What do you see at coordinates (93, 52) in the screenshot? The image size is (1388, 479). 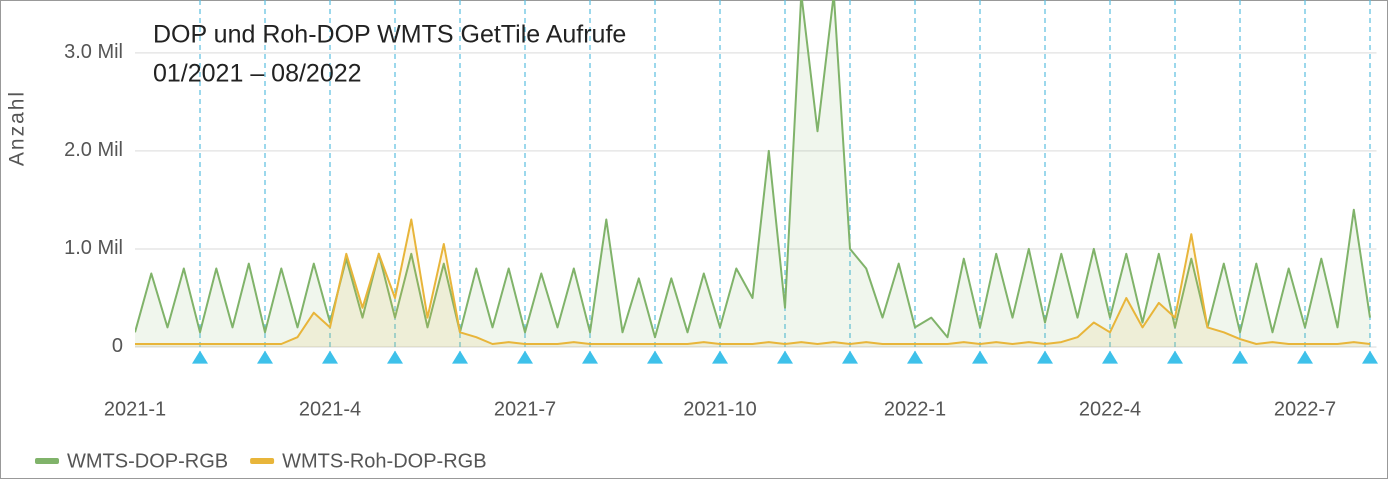 I see `y-tick-label: 3.0 Mil` at bounding box center [93, 52].